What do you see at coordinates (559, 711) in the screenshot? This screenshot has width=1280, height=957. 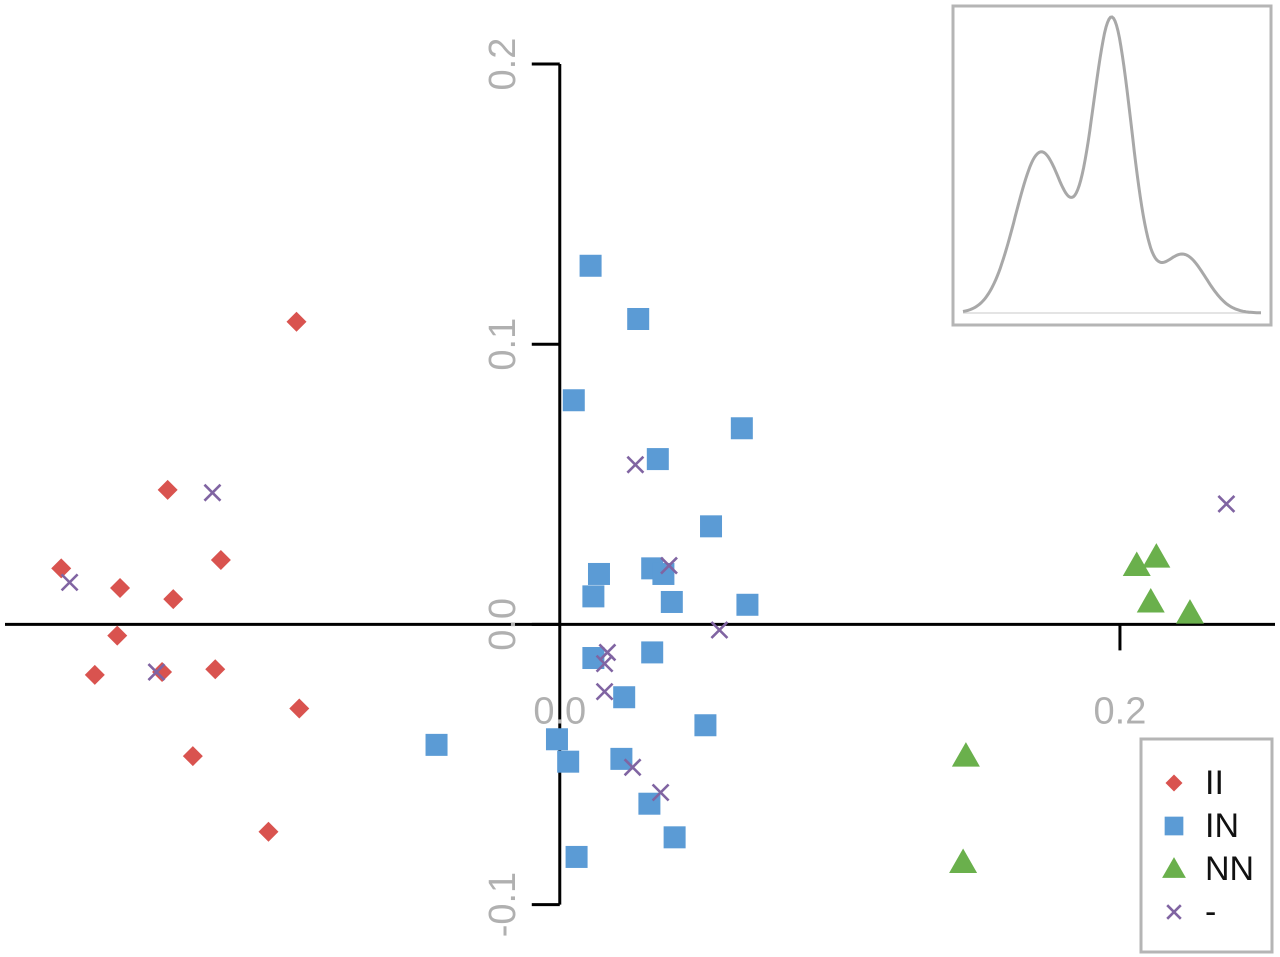 I see `x-tick-label: 0.0` at bounding box center [559, 711].